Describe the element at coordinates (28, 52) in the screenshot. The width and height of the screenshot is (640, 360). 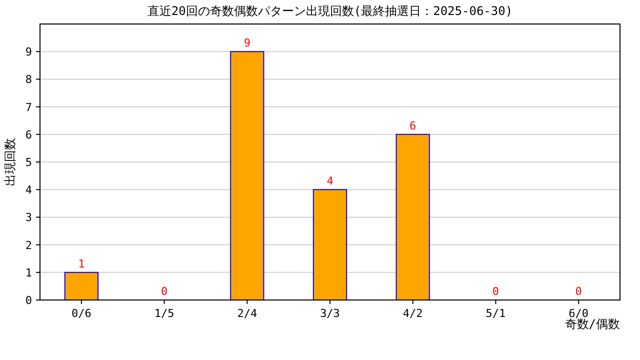
I see `y-tick-label: 9` at that location.